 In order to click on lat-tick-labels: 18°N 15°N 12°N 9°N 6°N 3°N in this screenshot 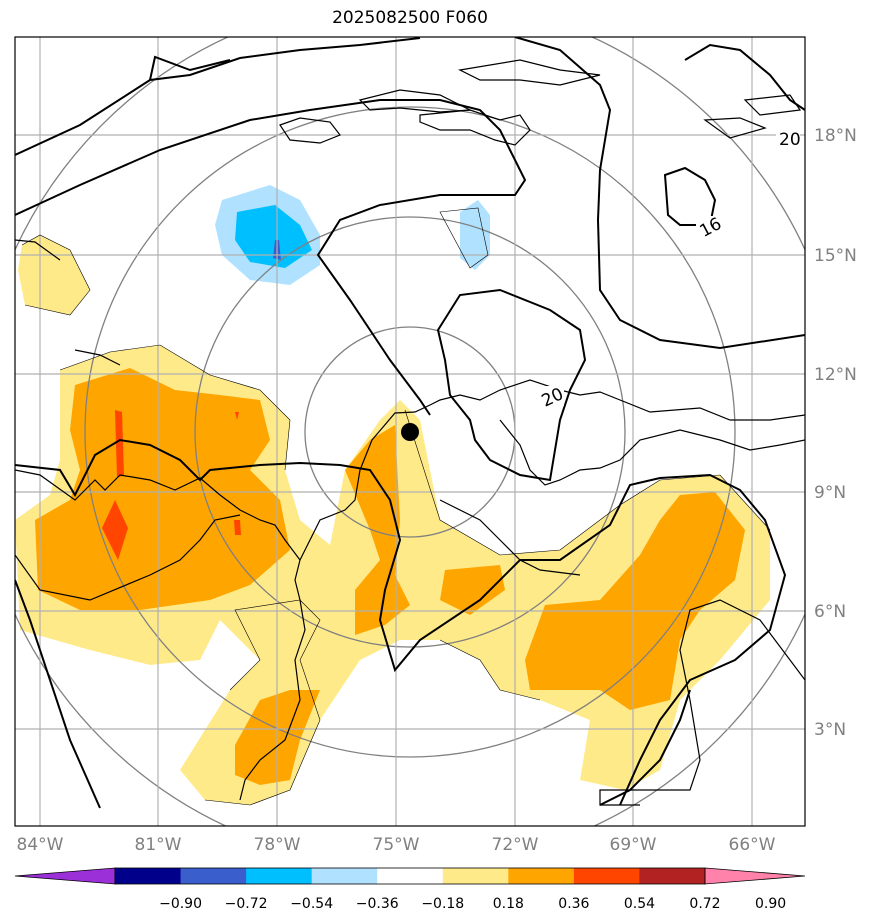, I will do `click(835, 433)`.